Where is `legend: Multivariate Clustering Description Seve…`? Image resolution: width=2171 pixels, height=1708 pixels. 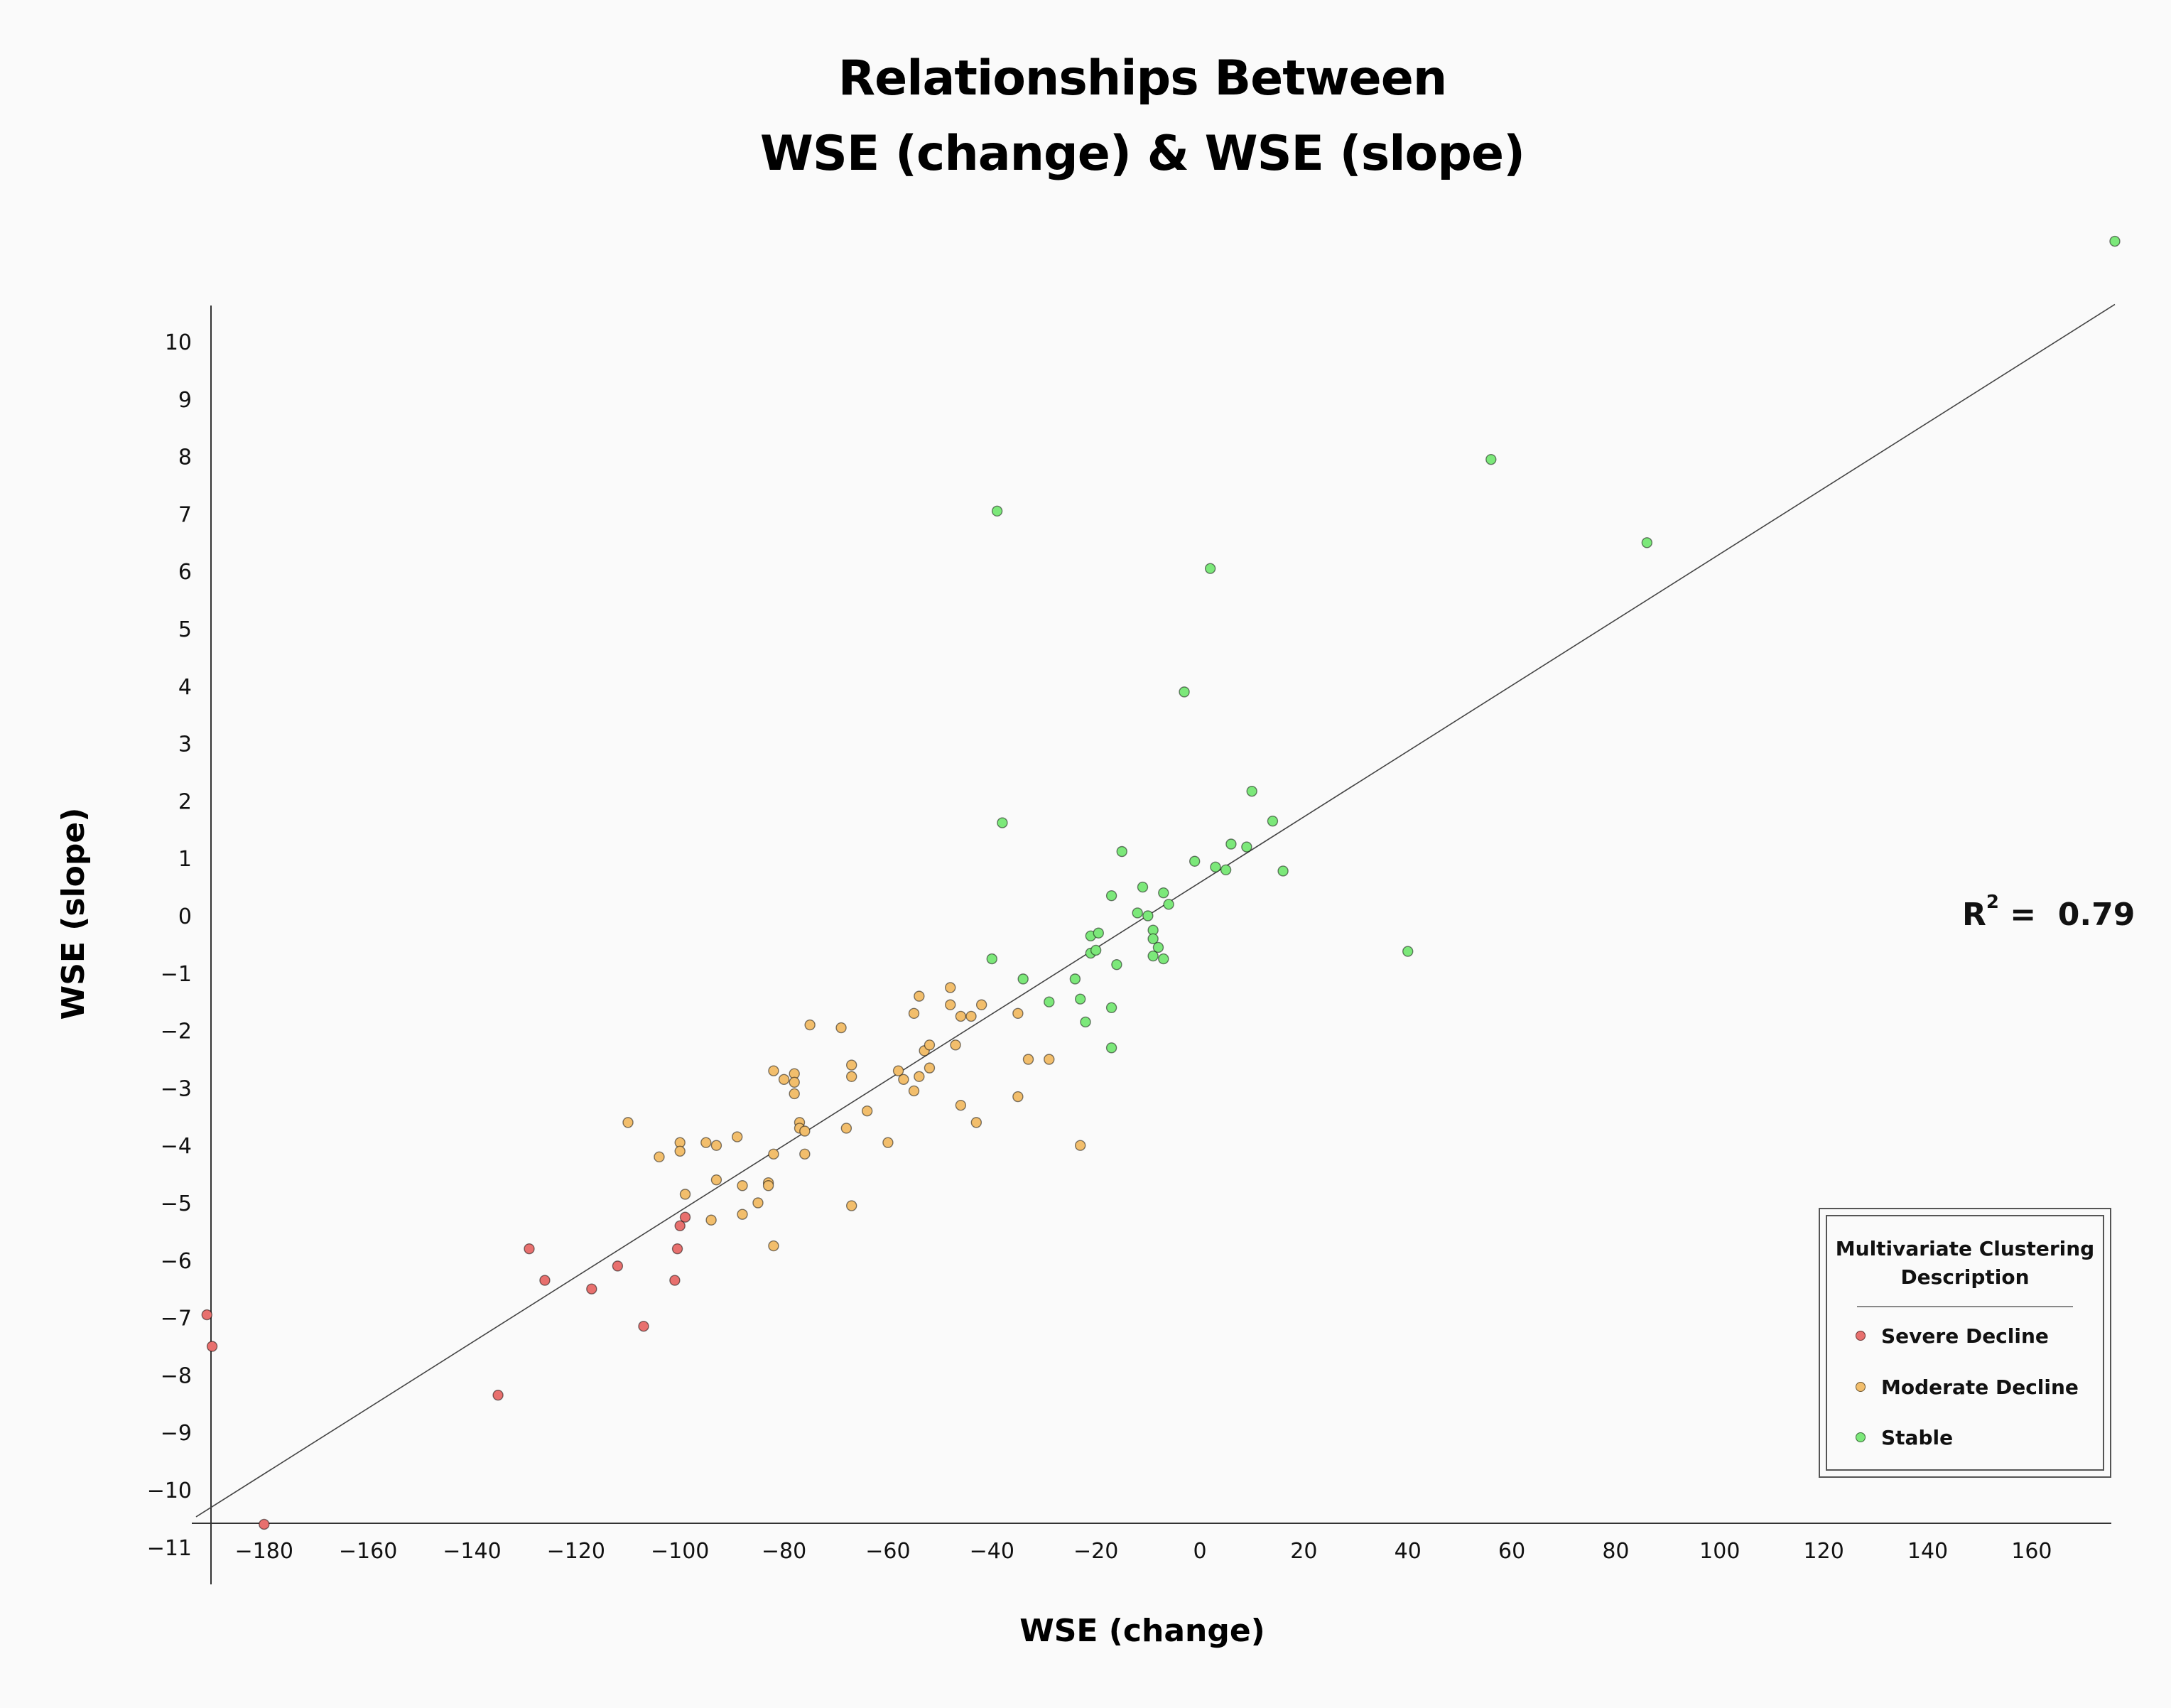
legend: Multivariate Clustering Description Seve… is located at coordinates (1965, 1343).